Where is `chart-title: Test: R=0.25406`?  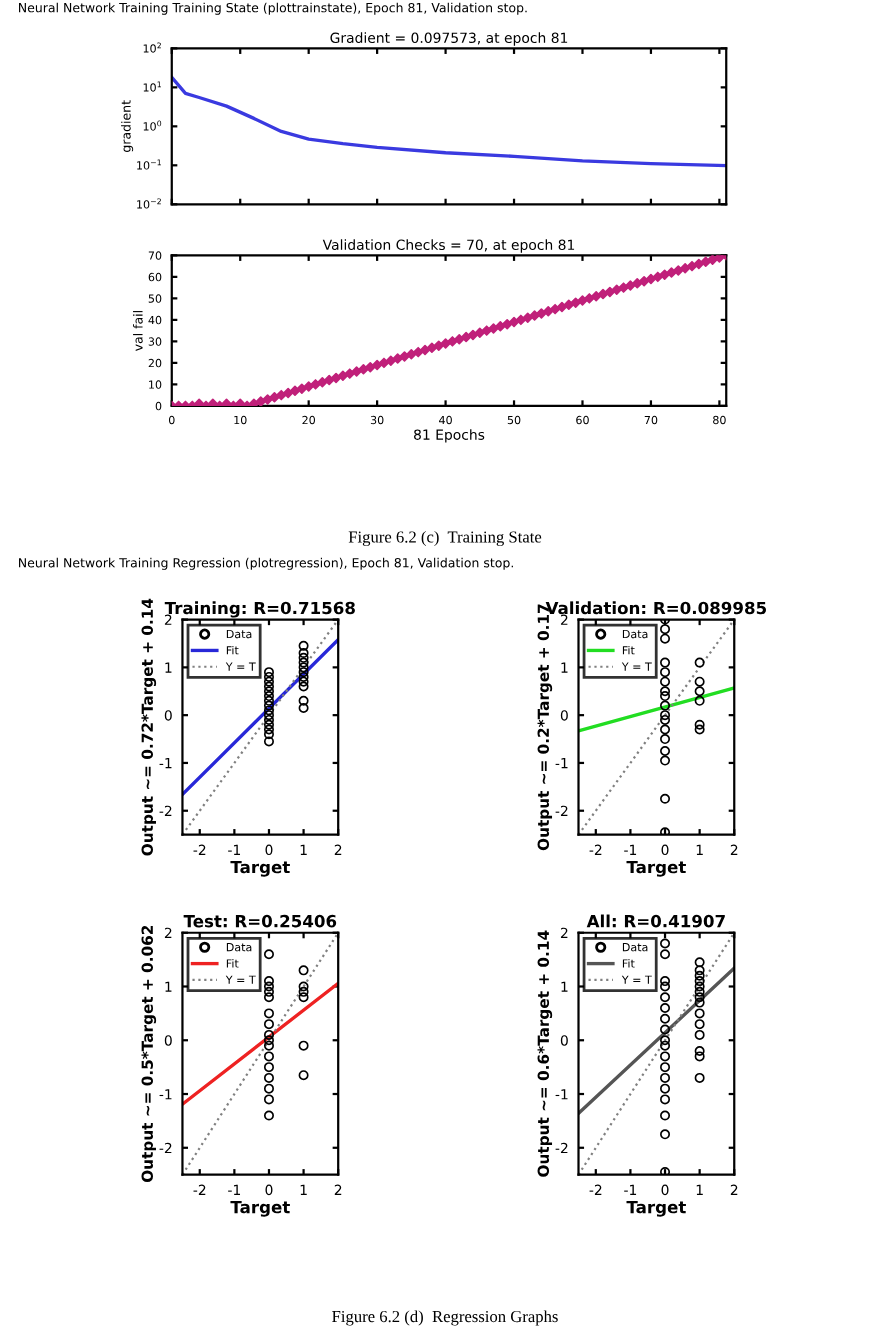 chart-title: Test: R=0.25406 is located at coordinates (260, 921).